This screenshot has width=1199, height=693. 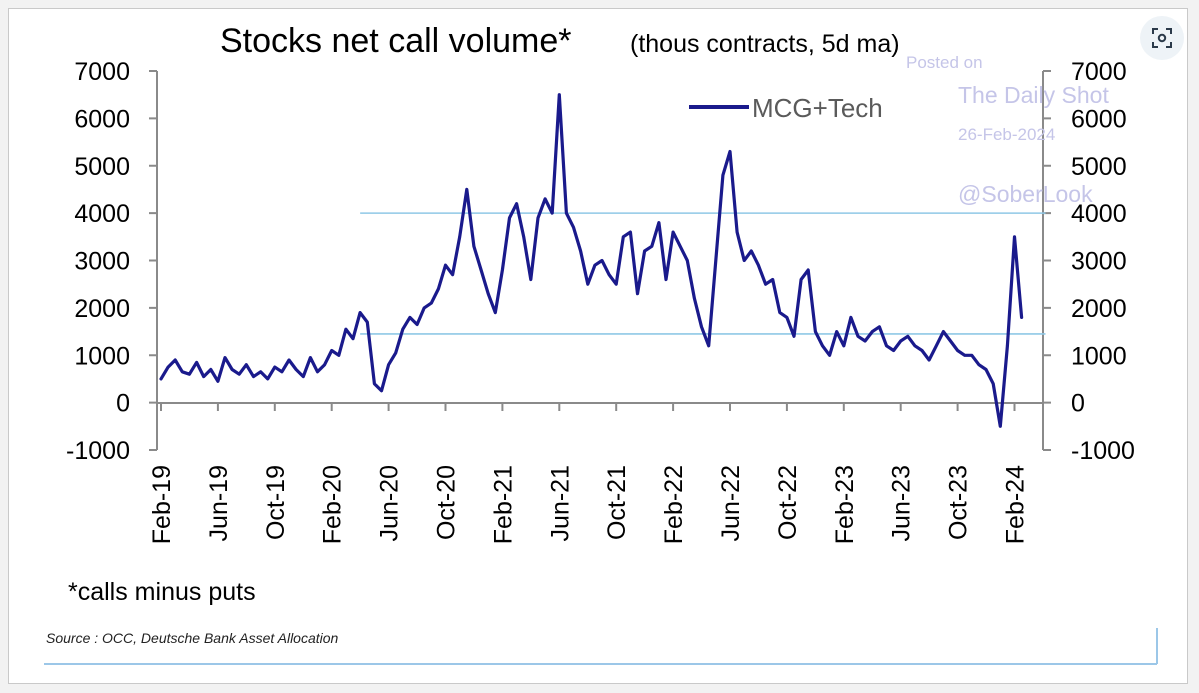 I want to click on y-tick-label-right: 6000, so click(x=1099, y=119).